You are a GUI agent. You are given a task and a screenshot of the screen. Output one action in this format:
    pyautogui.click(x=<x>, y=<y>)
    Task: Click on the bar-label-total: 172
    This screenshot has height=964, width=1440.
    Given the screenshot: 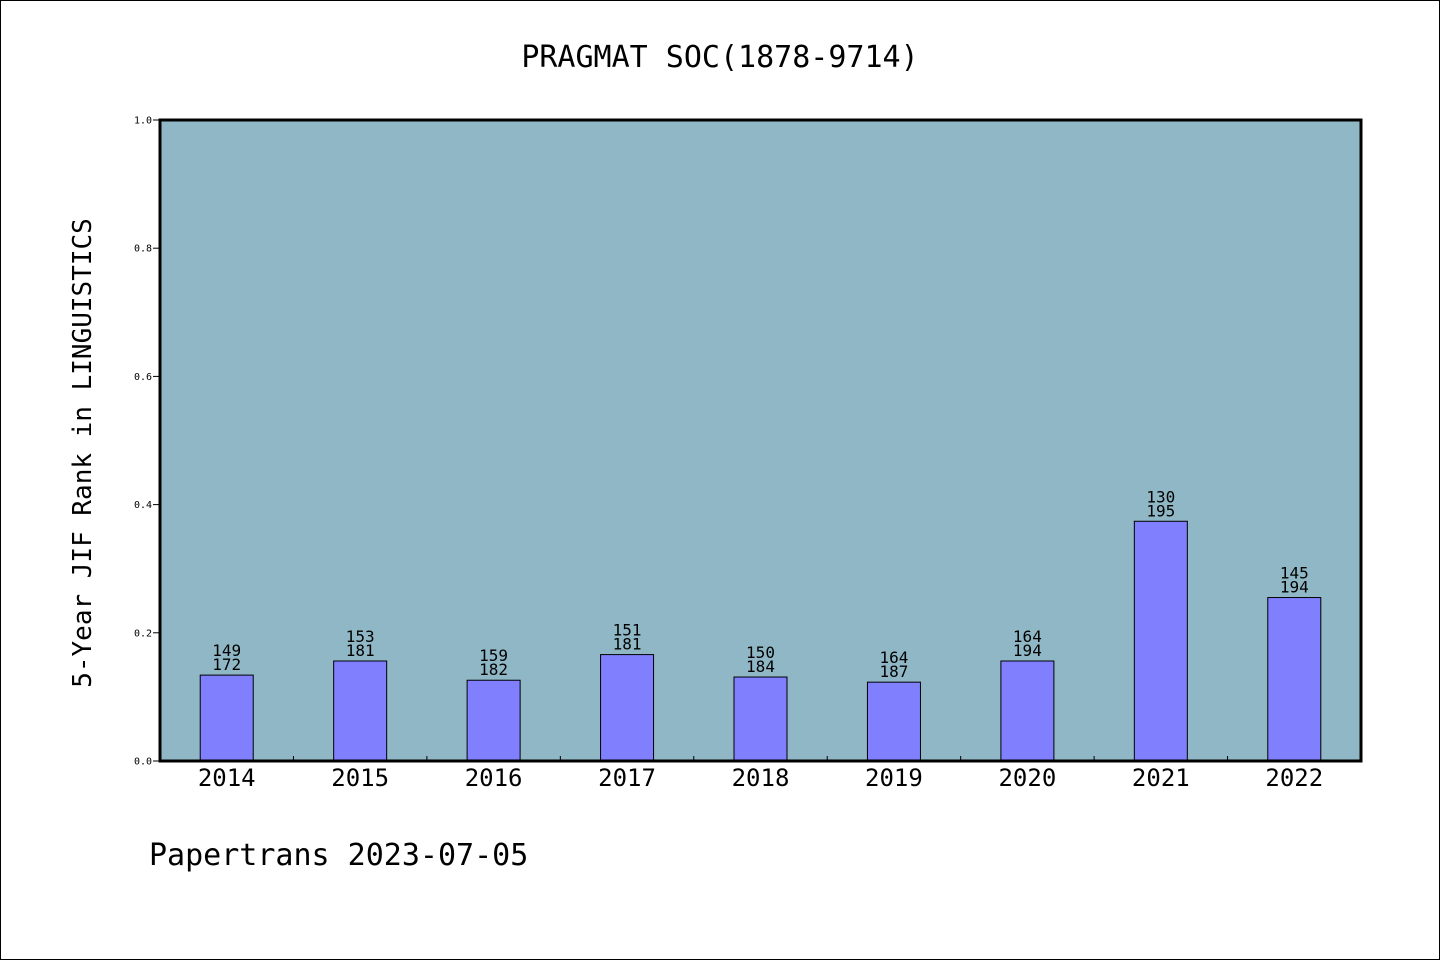 What is the action you would take?
    pyautogui.click(x=226, y=664)
    